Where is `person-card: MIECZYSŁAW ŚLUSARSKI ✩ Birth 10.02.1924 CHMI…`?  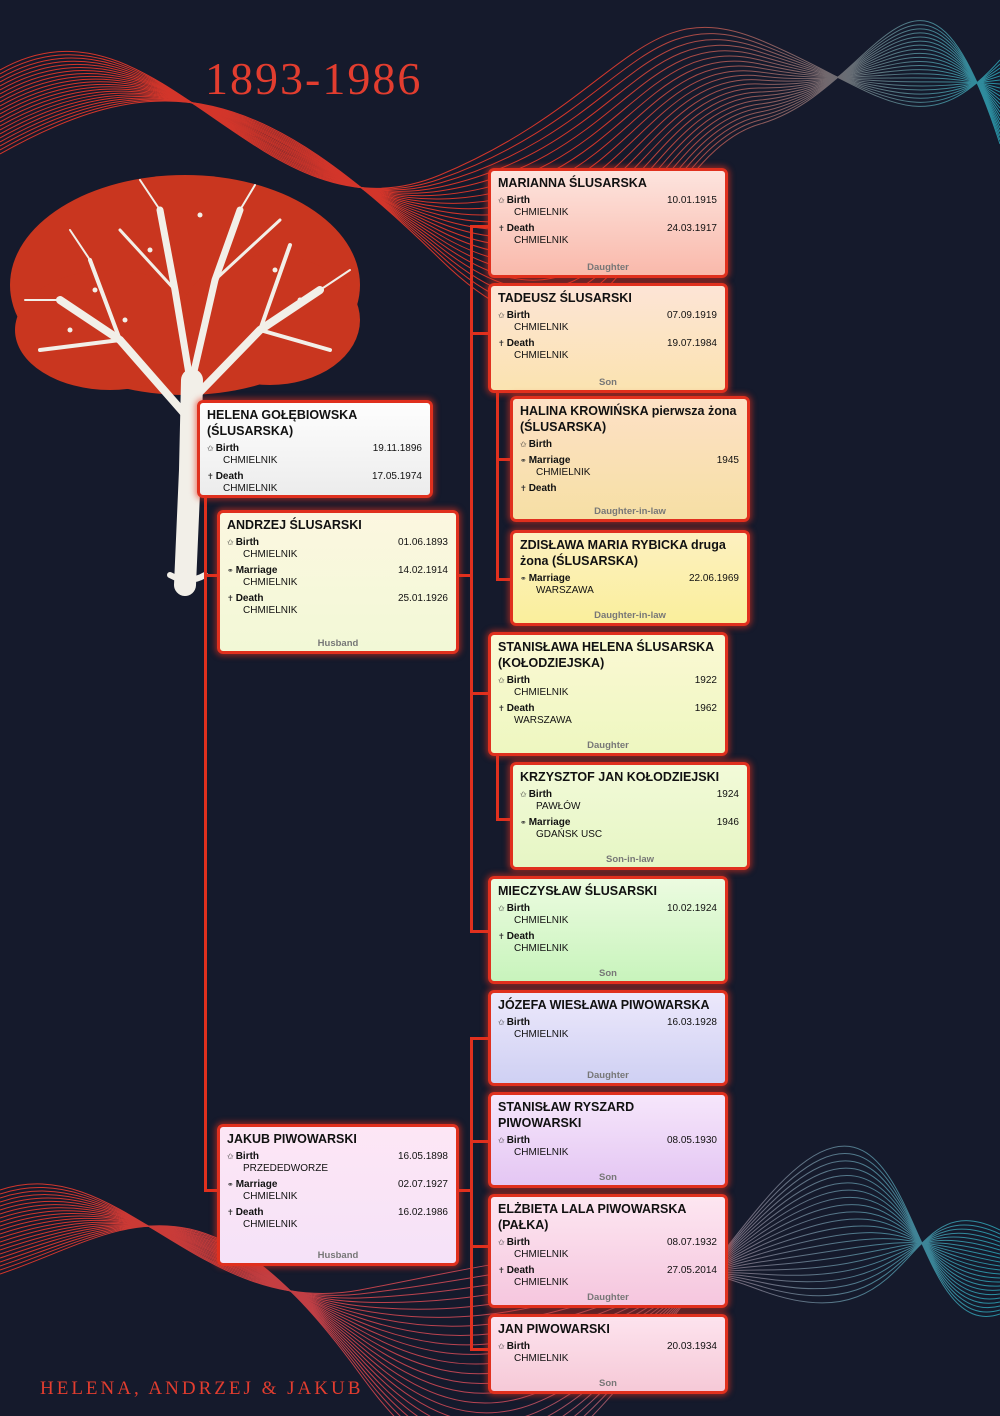 person-card: MIECZYSŁAW ŚLUSARSKI ✩ Birth 10.02.1924 CHMI… is located at coordinates (608, 930).